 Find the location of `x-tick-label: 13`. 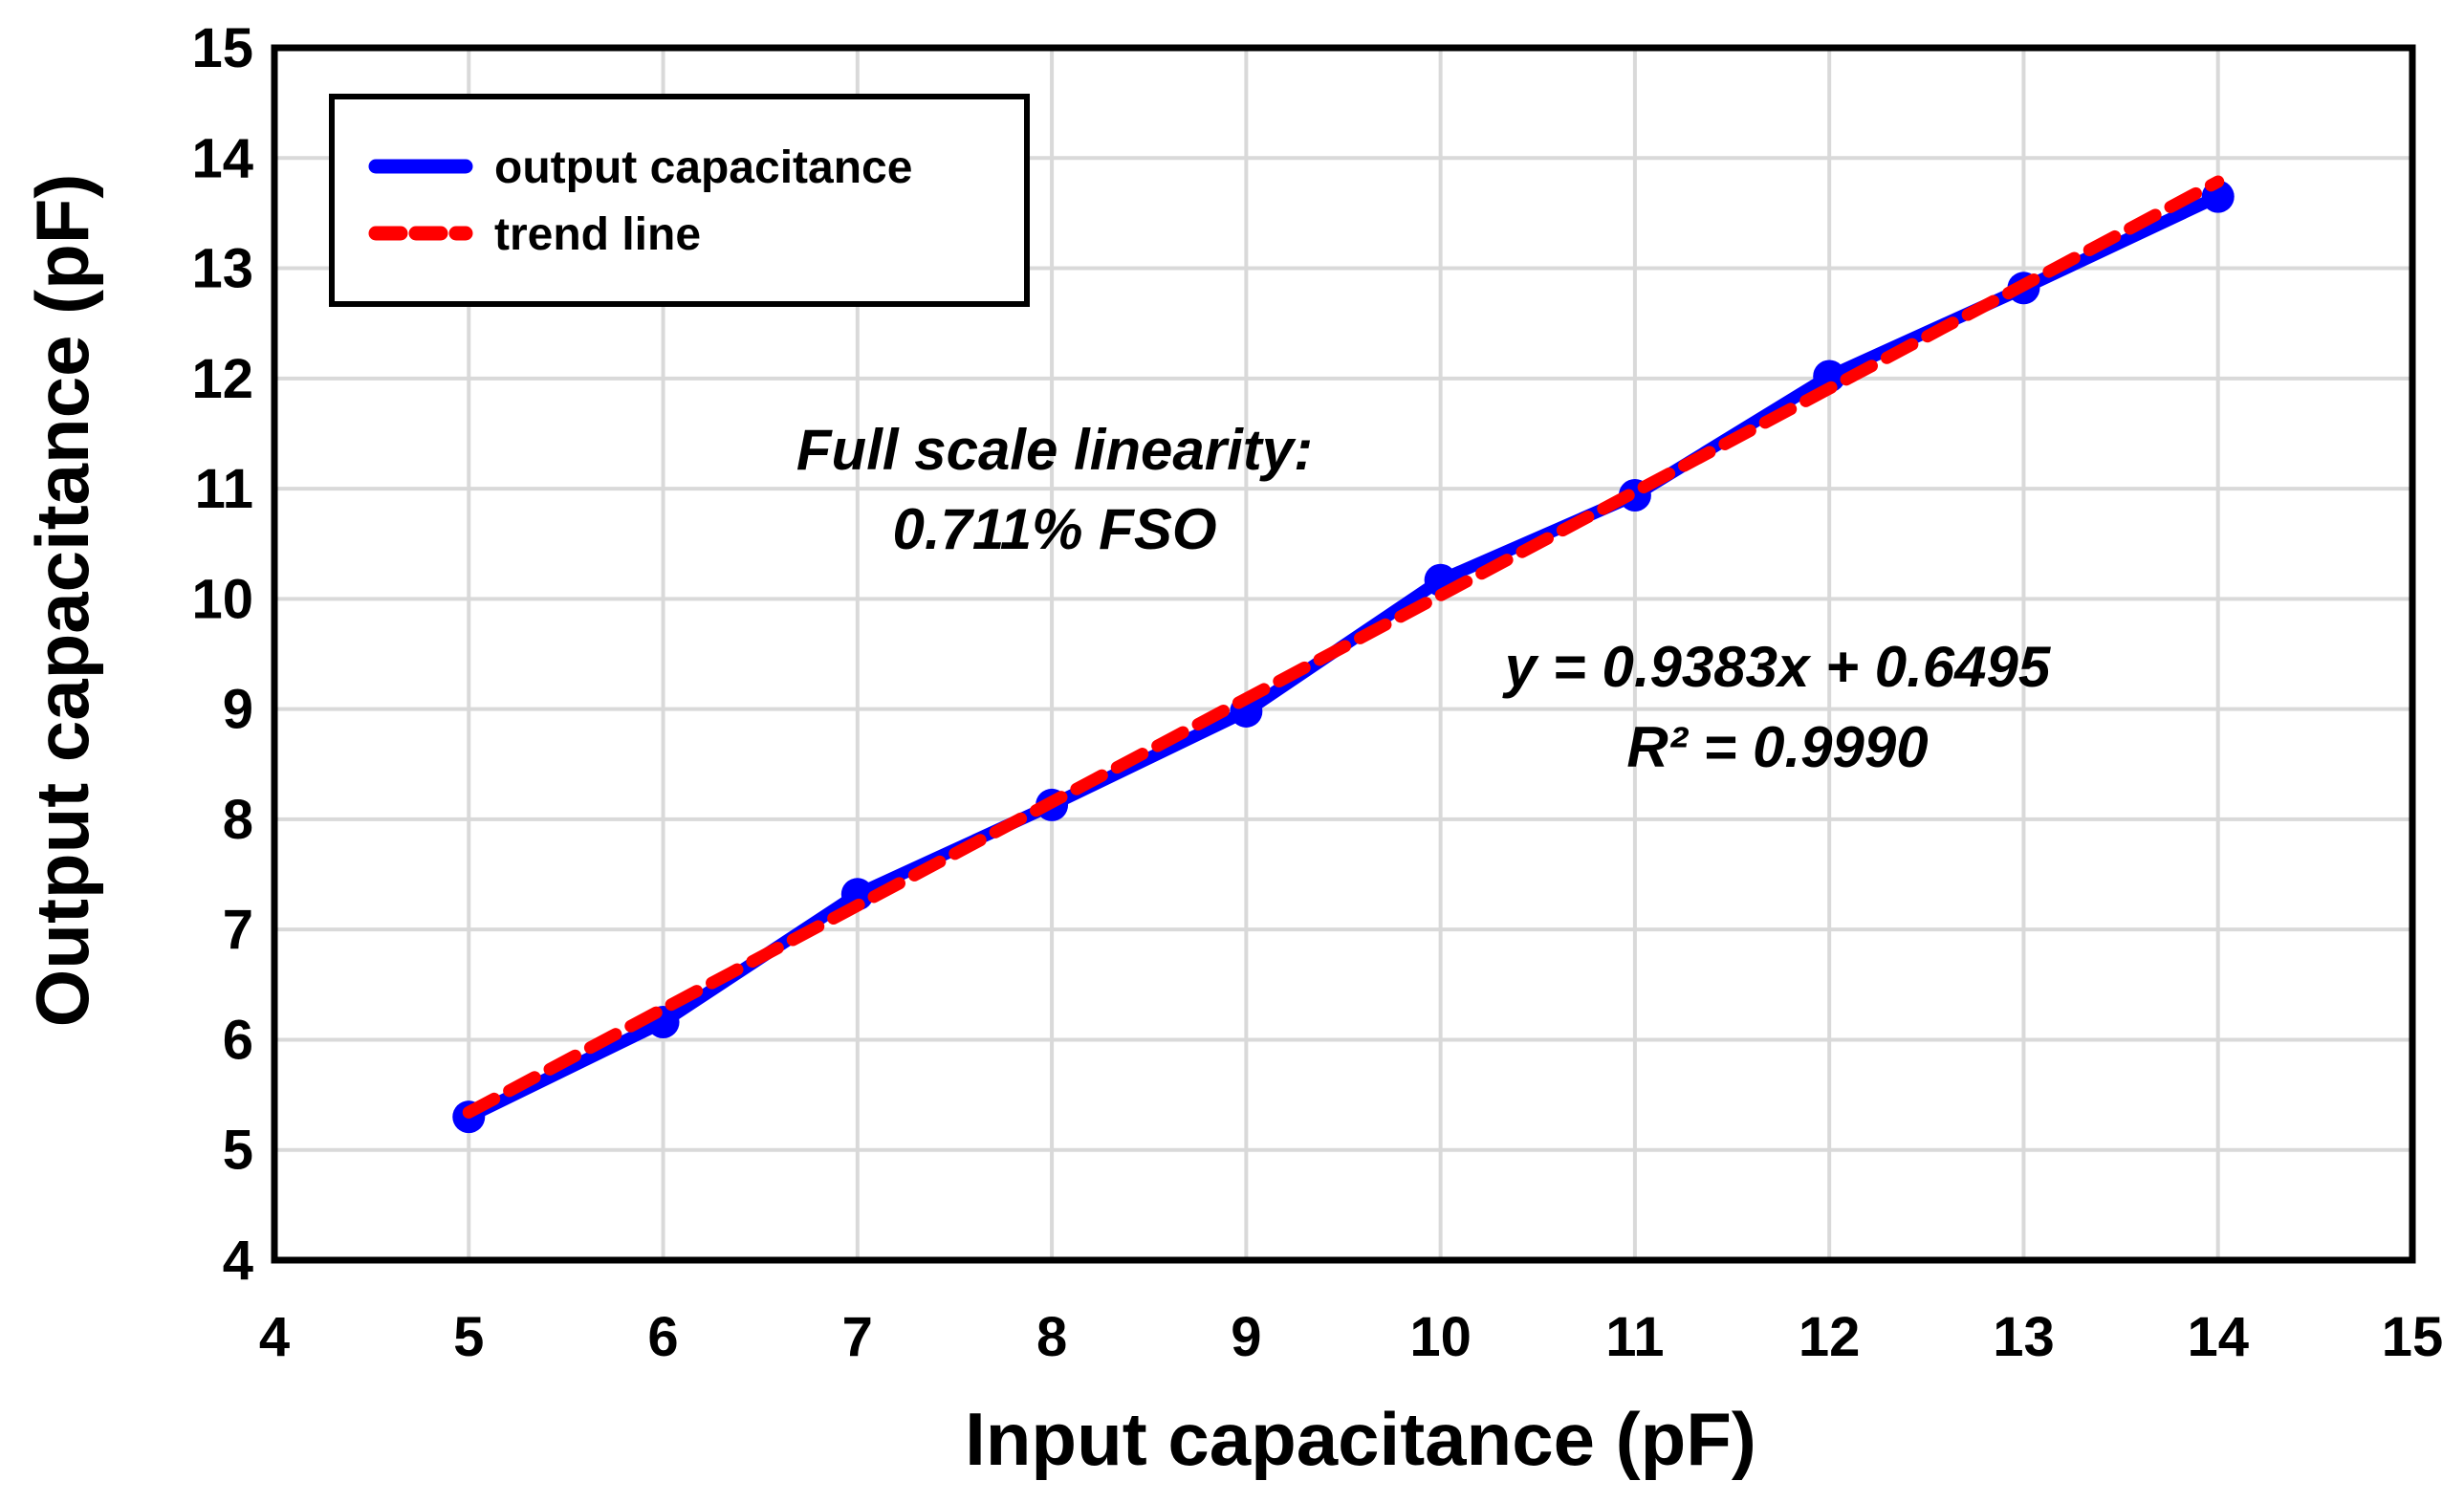

x-tick-label: 13 is located at coordinates (2024, 1337).